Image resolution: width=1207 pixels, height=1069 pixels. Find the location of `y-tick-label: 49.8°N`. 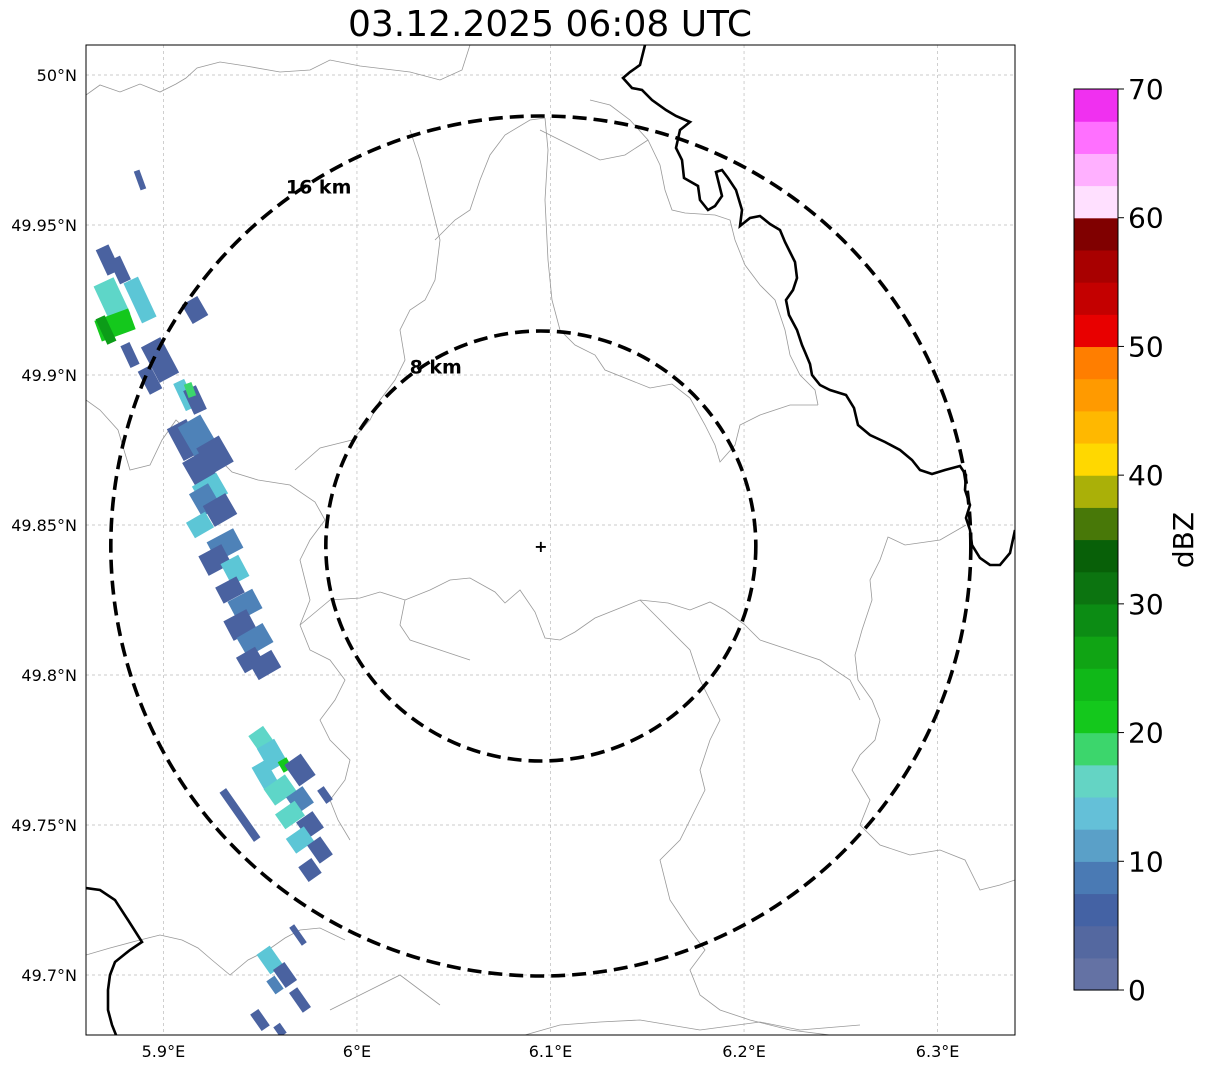

y-tick-label: 49.8°N is located at coordinates (49, 675).